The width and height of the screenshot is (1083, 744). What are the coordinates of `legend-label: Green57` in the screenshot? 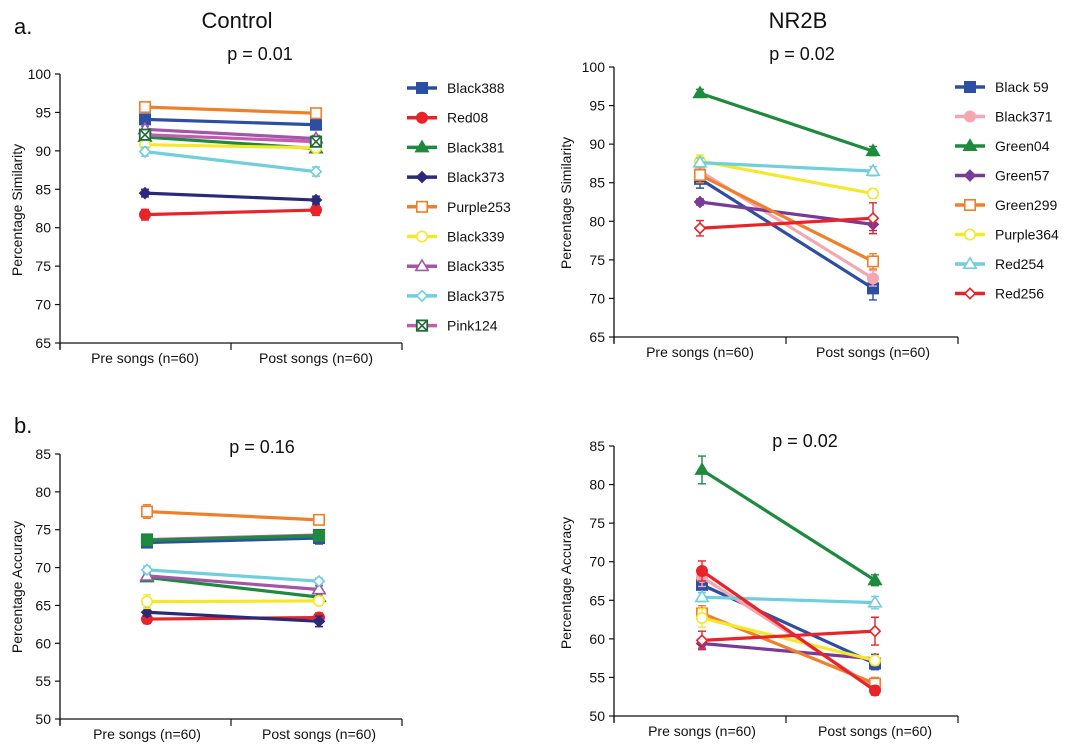 It's located at (1022, 176).